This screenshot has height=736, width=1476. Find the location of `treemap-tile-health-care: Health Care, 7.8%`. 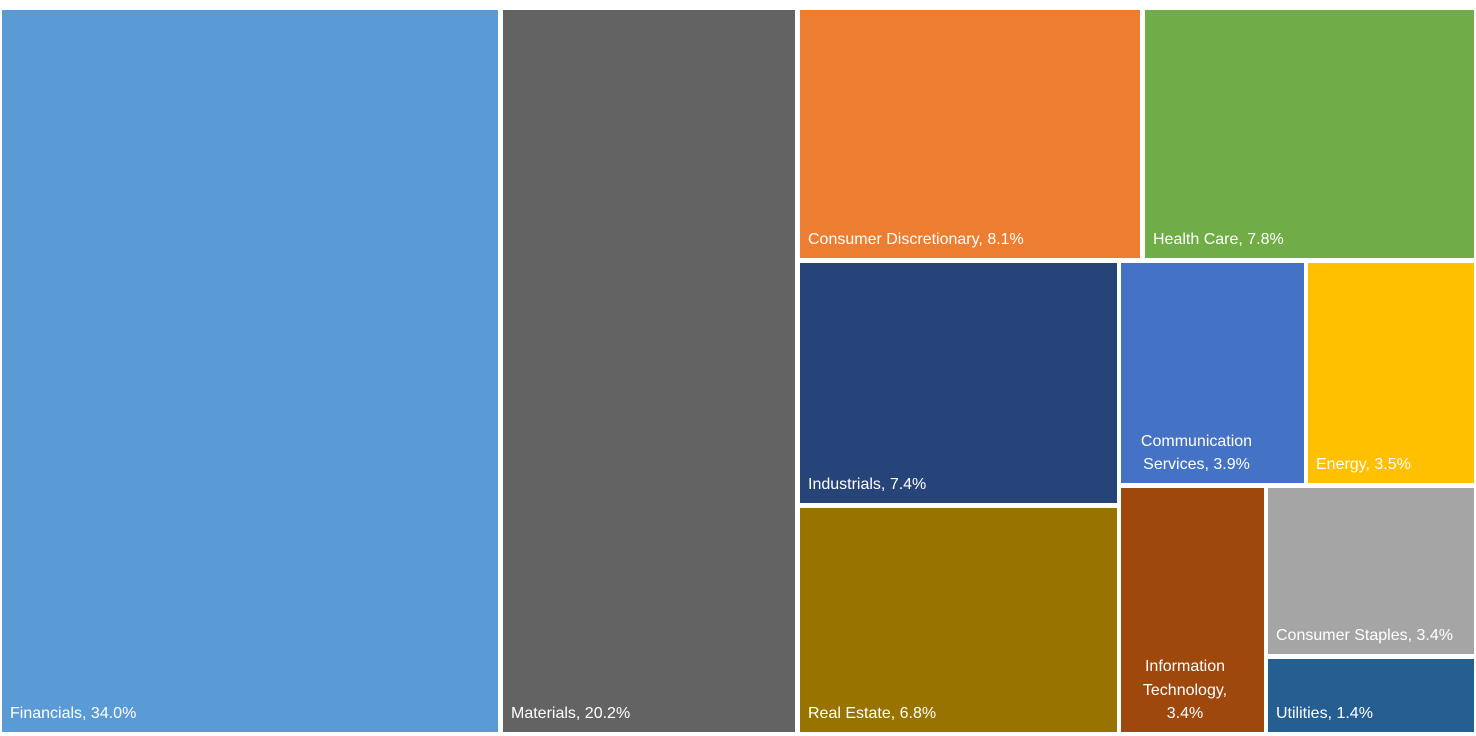

treemap-tile-health-care: Health Care, 7.8% is located at coordinates (1309, 134).